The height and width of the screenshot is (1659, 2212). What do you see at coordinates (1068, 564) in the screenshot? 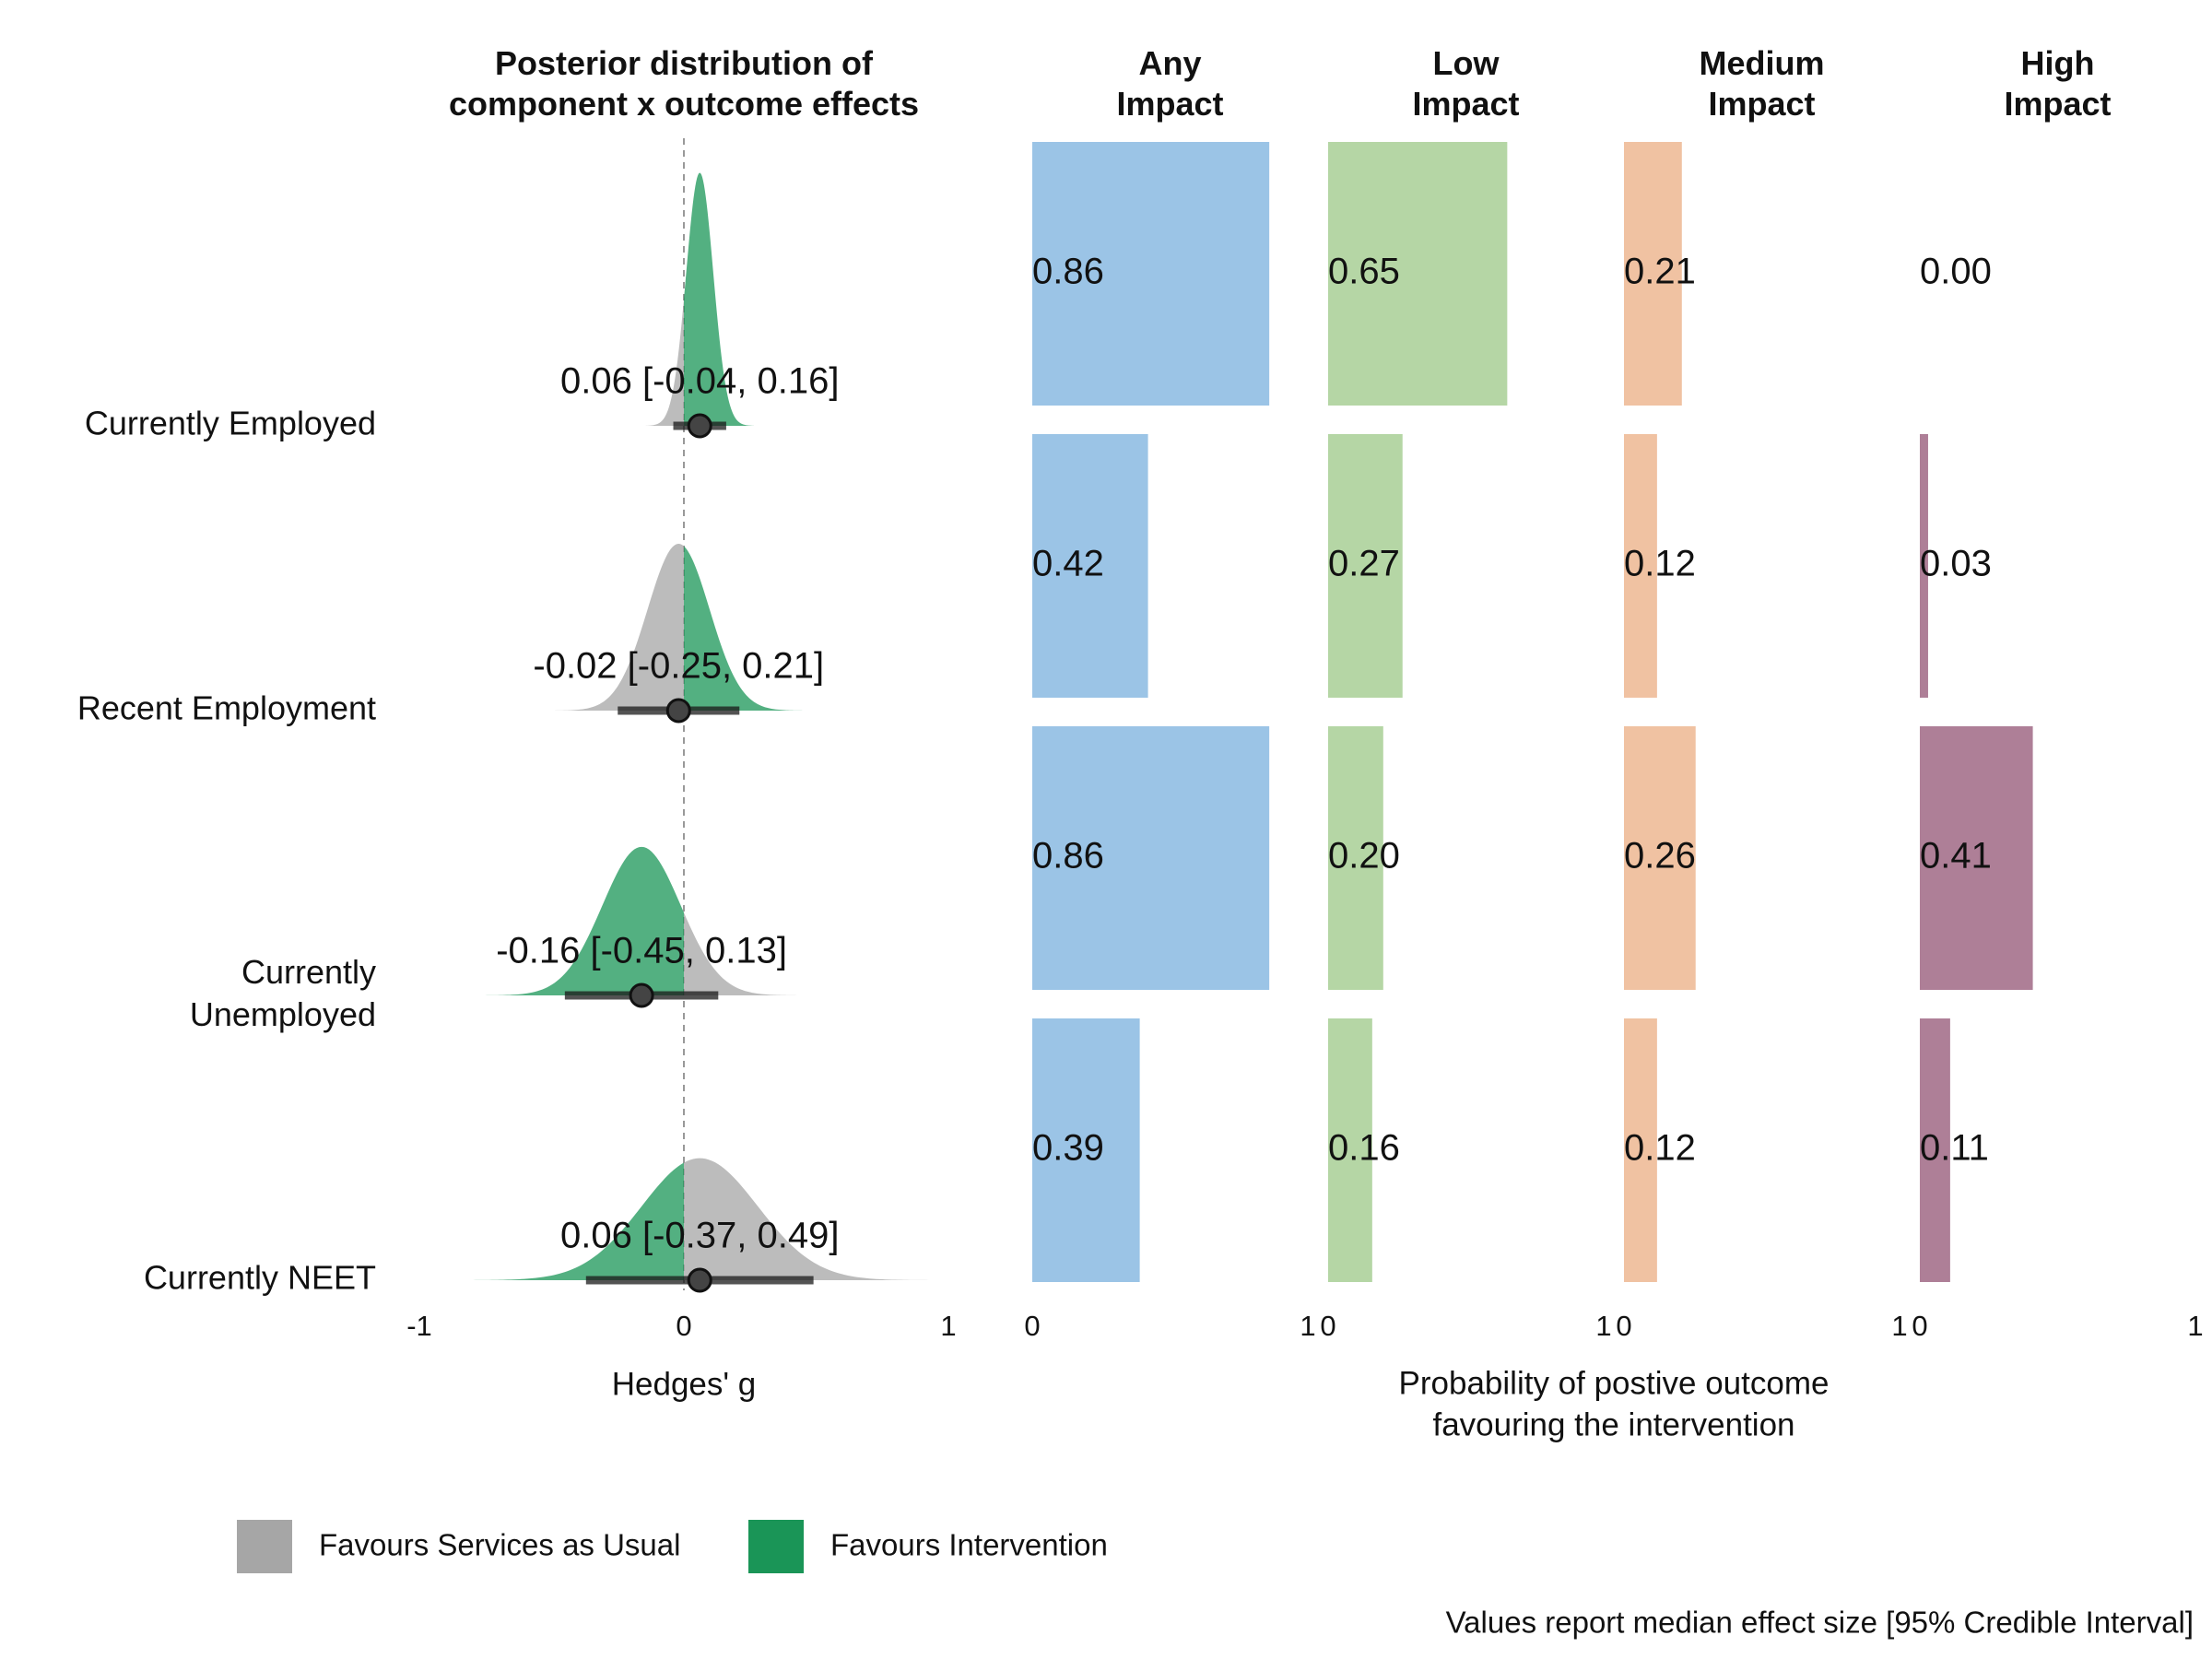
I see `bar-value-label: 0.42` at bounding box center [1068, 564].